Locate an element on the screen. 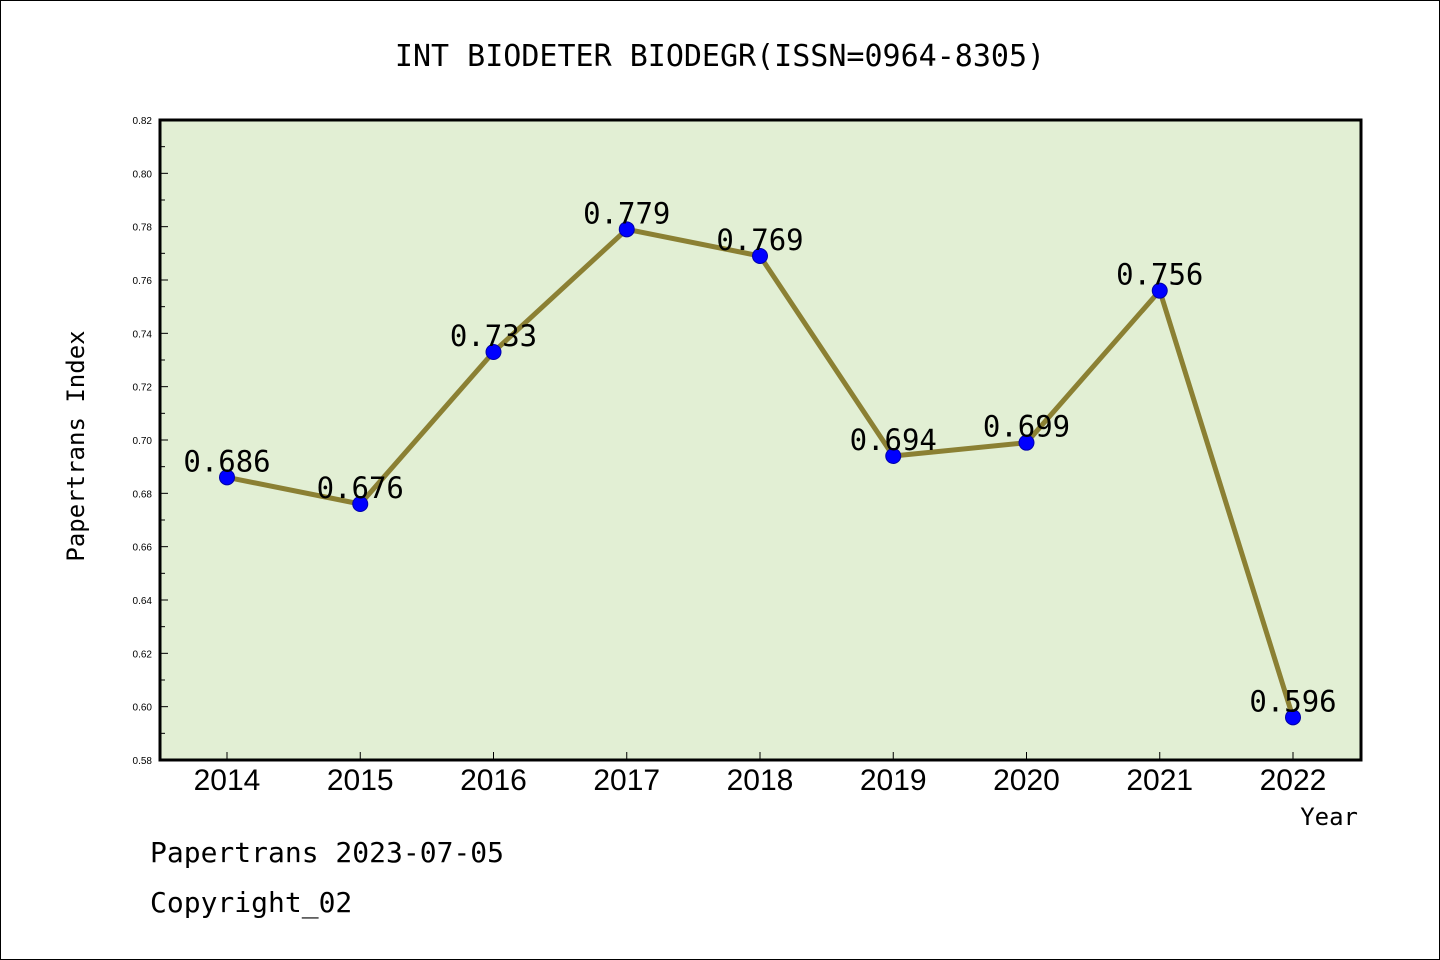 The height and width of the screenshot is (960, 1440). x-tick-label: 2022 is located at coordinates (1293, 780).